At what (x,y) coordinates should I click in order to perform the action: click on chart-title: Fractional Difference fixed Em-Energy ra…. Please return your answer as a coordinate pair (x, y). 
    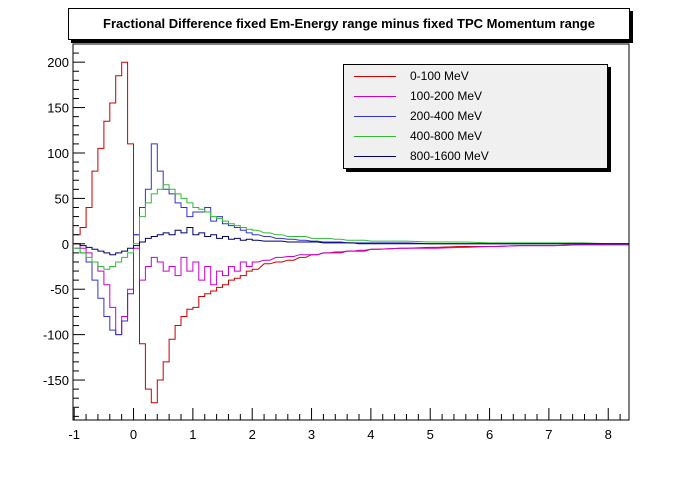
    Looking at the image, I should click on (349, 23).